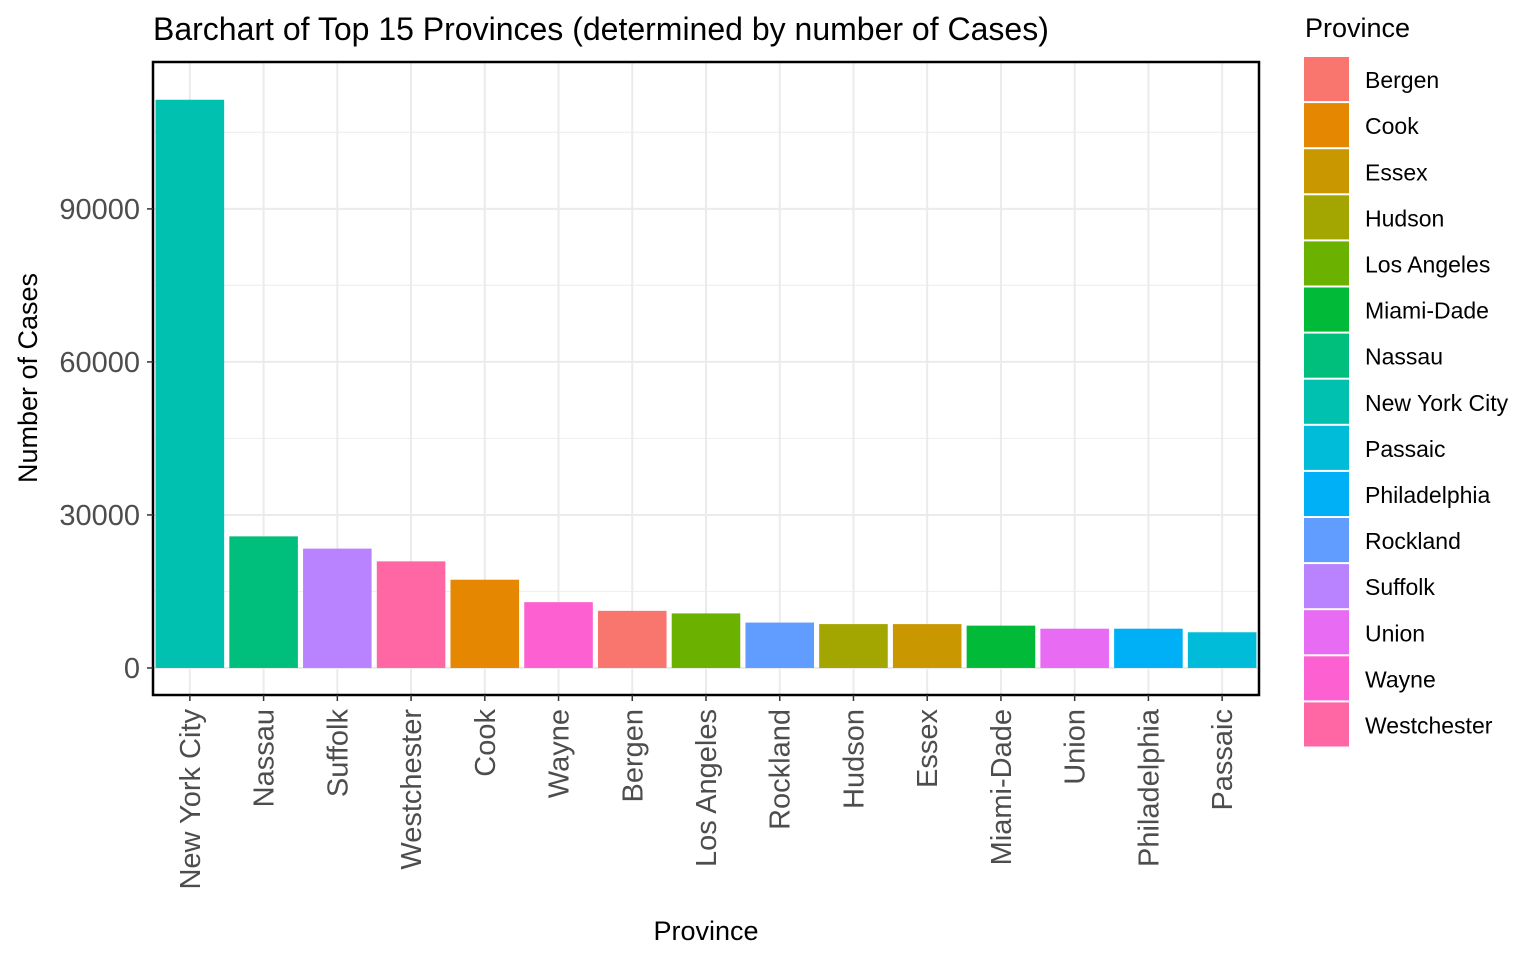 This screenshot has height=960, width=1536. What do you see at coordinates (486, 743) in the screenshot?
I see `x-tick-label: Cook` at bounding box center [486, 743].